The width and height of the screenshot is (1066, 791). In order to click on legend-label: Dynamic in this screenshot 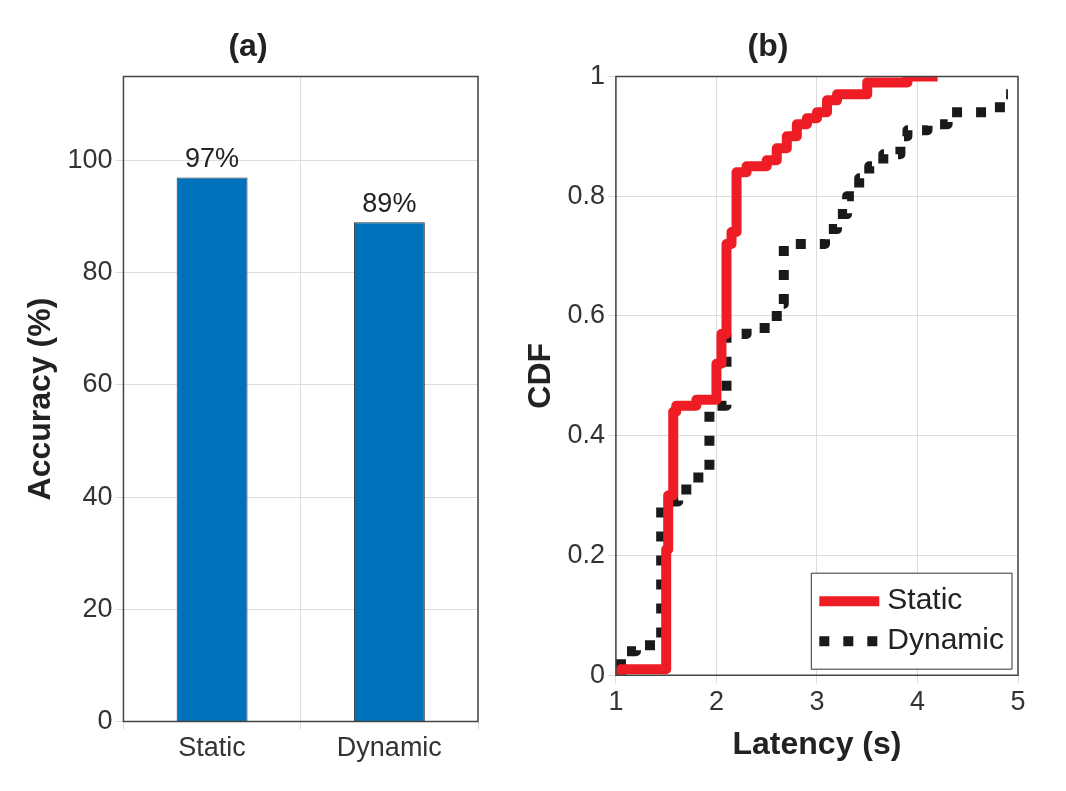, I will do `click(946, 639)`.